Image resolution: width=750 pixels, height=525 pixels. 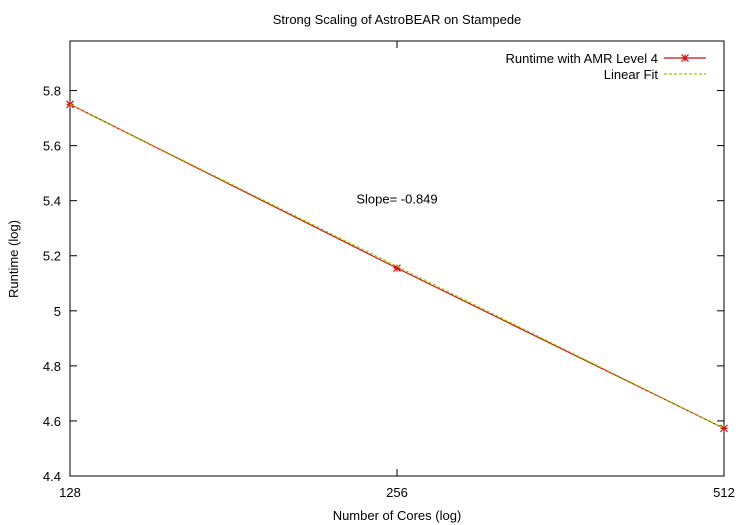 I want to click on y-tick-label: 5.4, so click(x=52, y=201).